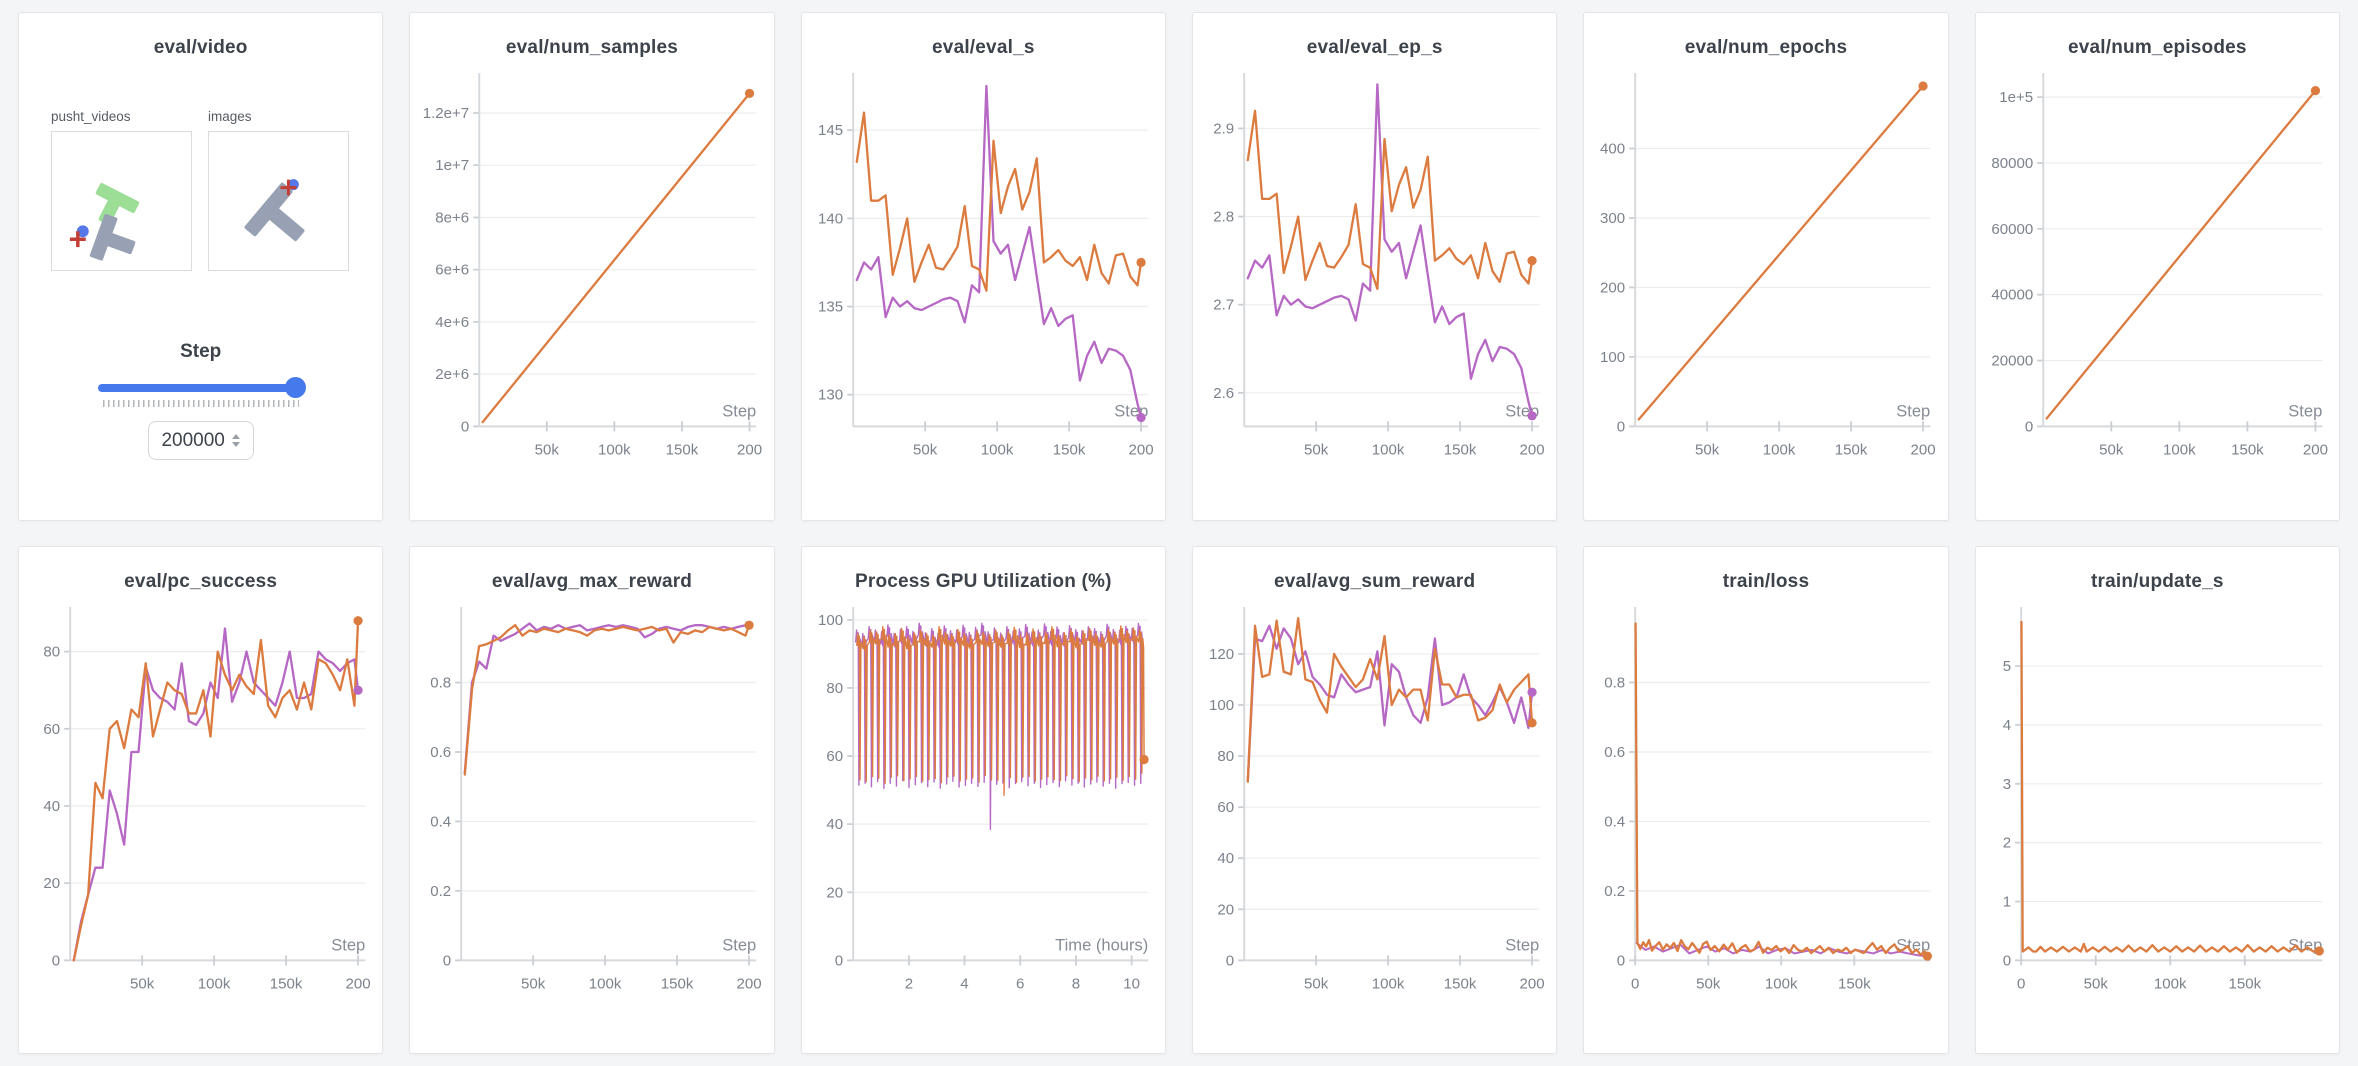 The width and height of the screenshot is (2358, 1066). What do you see at coordinates (235, 436) in the screenshot?
I see `step-up-icon` at bounding box center [235, 436].